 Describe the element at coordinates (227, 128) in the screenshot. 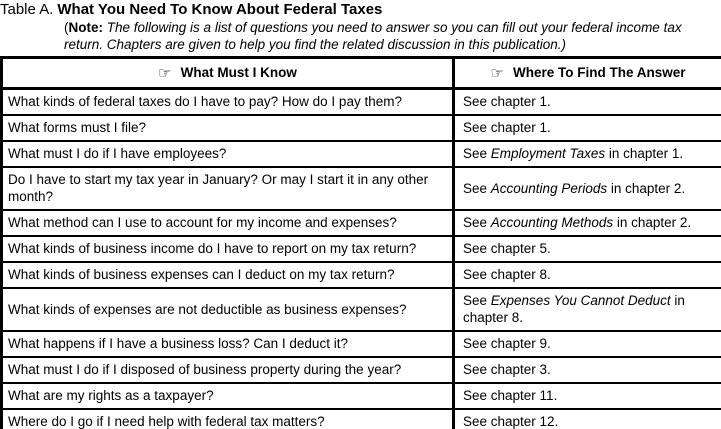

I see `question-cell: What forms must I file?` at that location.